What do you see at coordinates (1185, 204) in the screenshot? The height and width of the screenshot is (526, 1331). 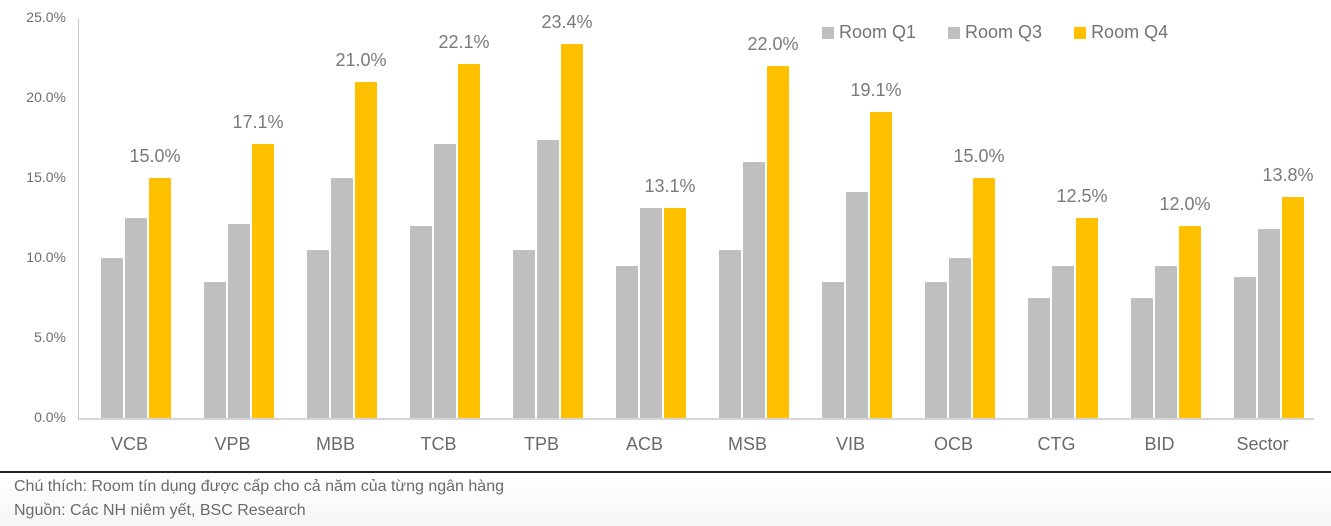 I see `data-label: 12.0%` at bounding box center [1185, 204].